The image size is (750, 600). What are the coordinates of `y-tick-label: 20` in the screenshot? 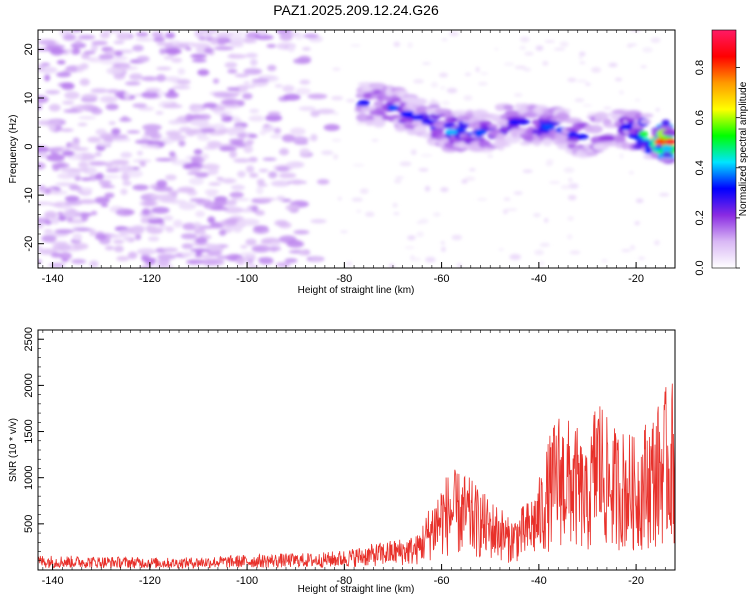 It's located at (29, 49).